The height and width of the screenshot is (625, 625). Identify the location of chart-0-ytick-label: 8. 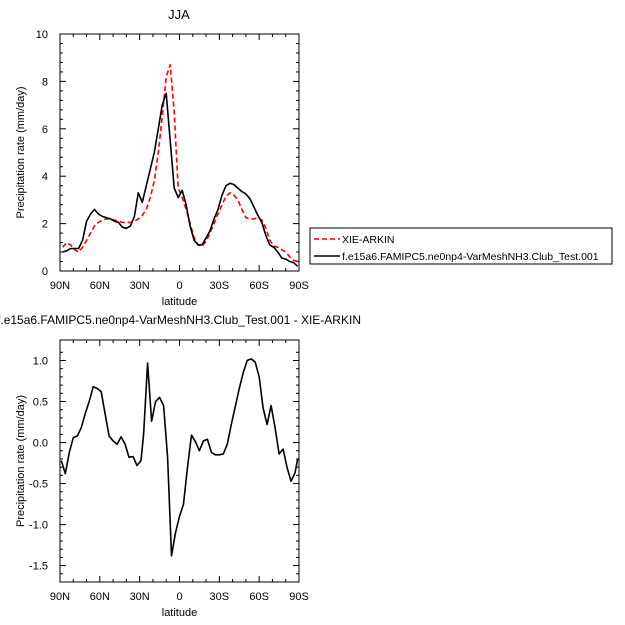
(45, 82).